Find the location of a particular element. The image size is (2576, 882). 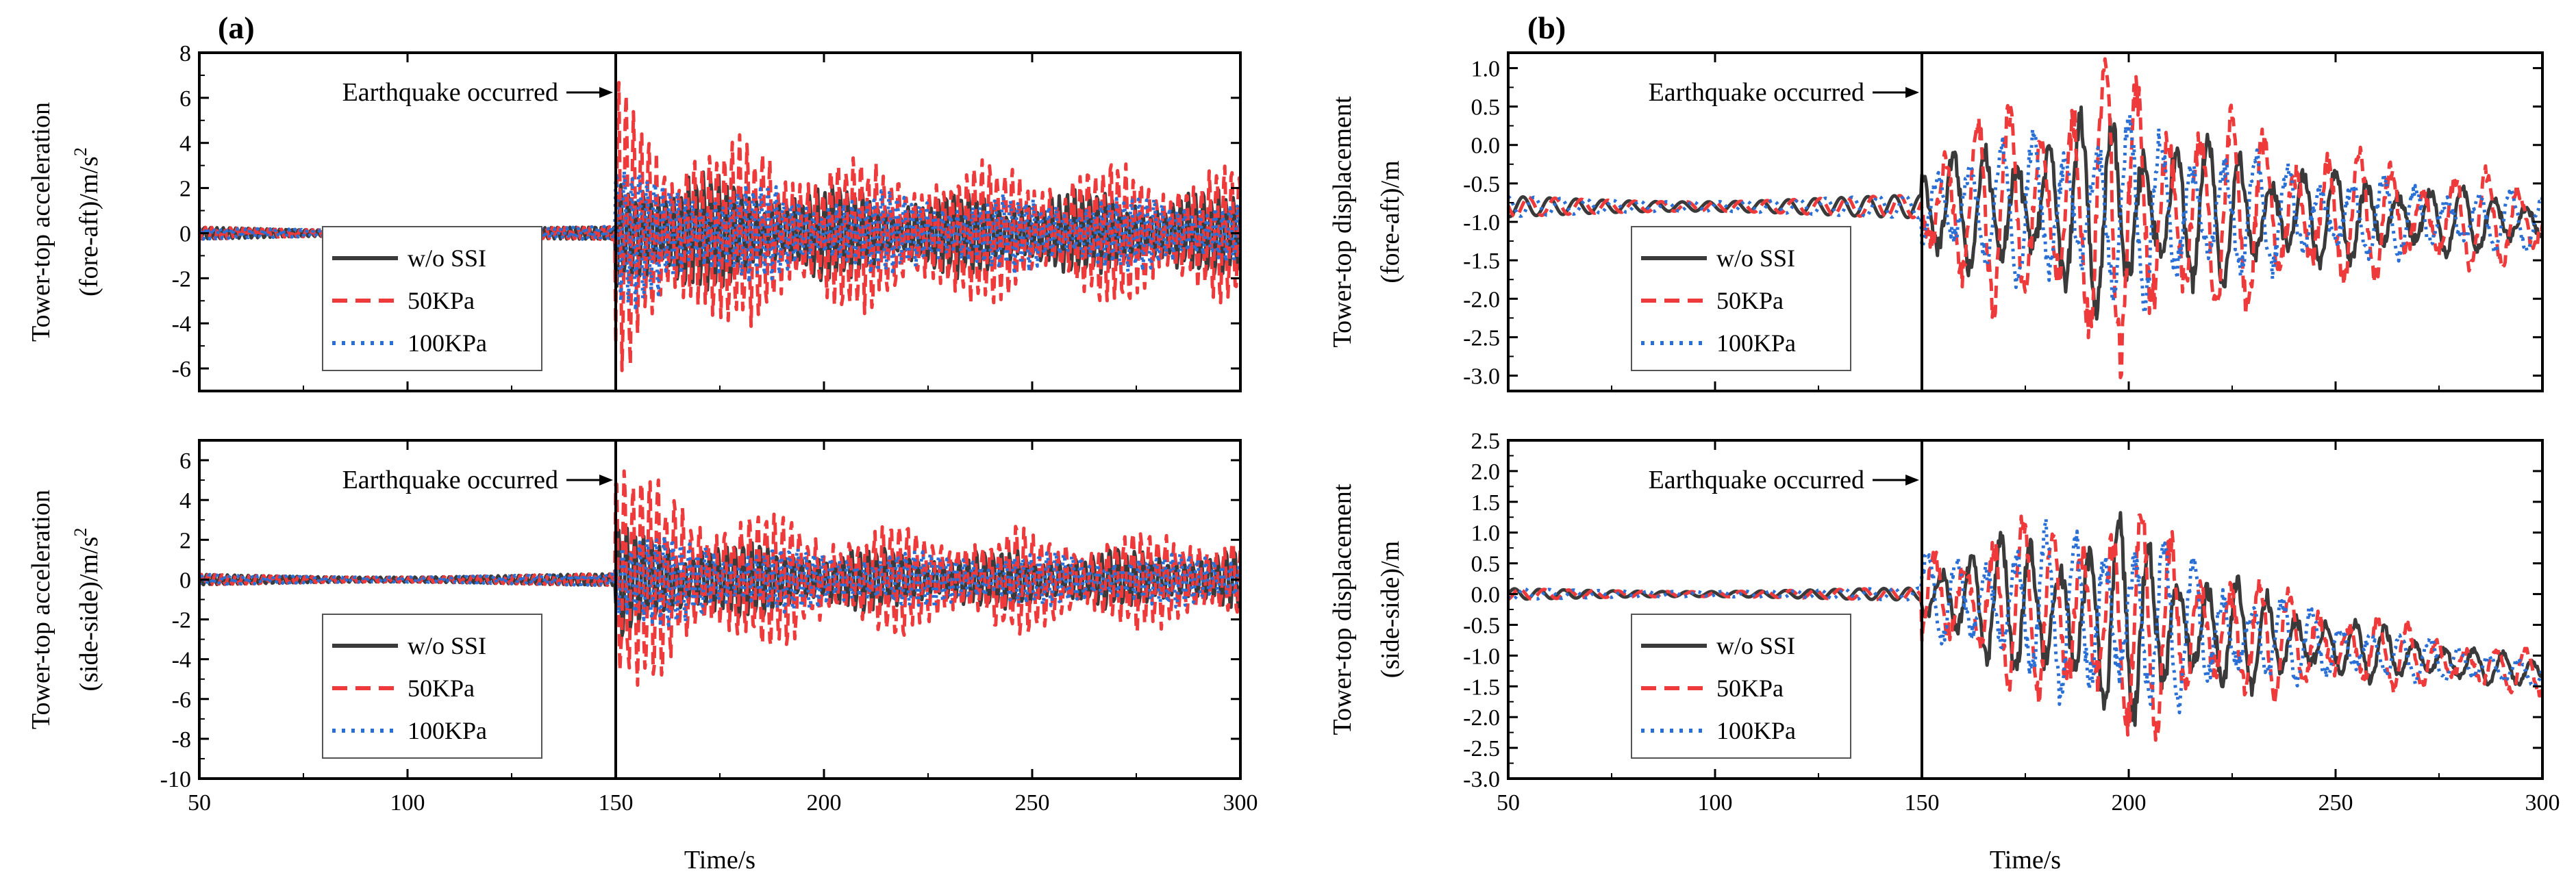

panel-letter: (a) is located at coordinates (236, 27).